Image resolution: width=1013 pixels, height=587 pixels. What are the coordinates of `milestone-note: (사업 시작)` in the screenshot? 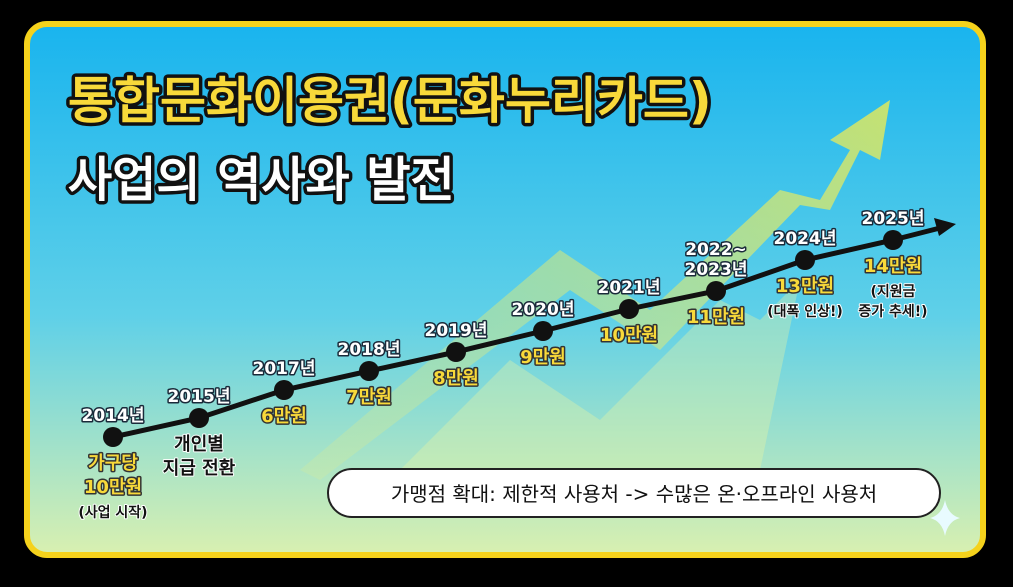 It's located at (112, 512).